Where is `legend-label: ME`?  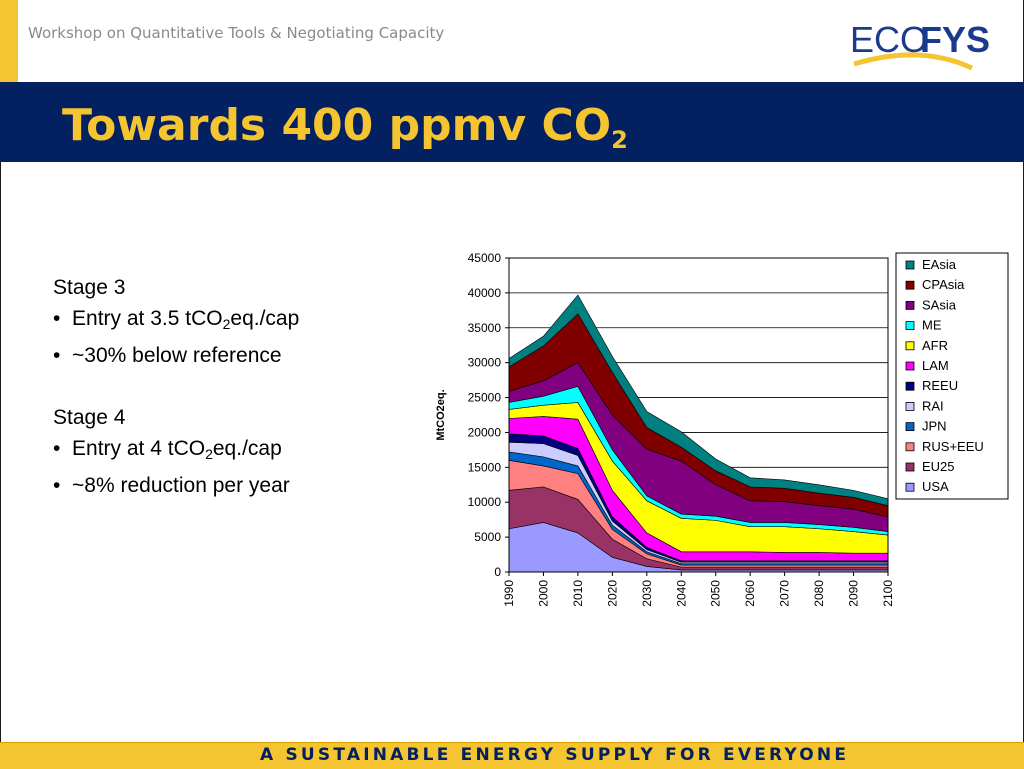
legend-label: ME is located at coordinates (932, 325).